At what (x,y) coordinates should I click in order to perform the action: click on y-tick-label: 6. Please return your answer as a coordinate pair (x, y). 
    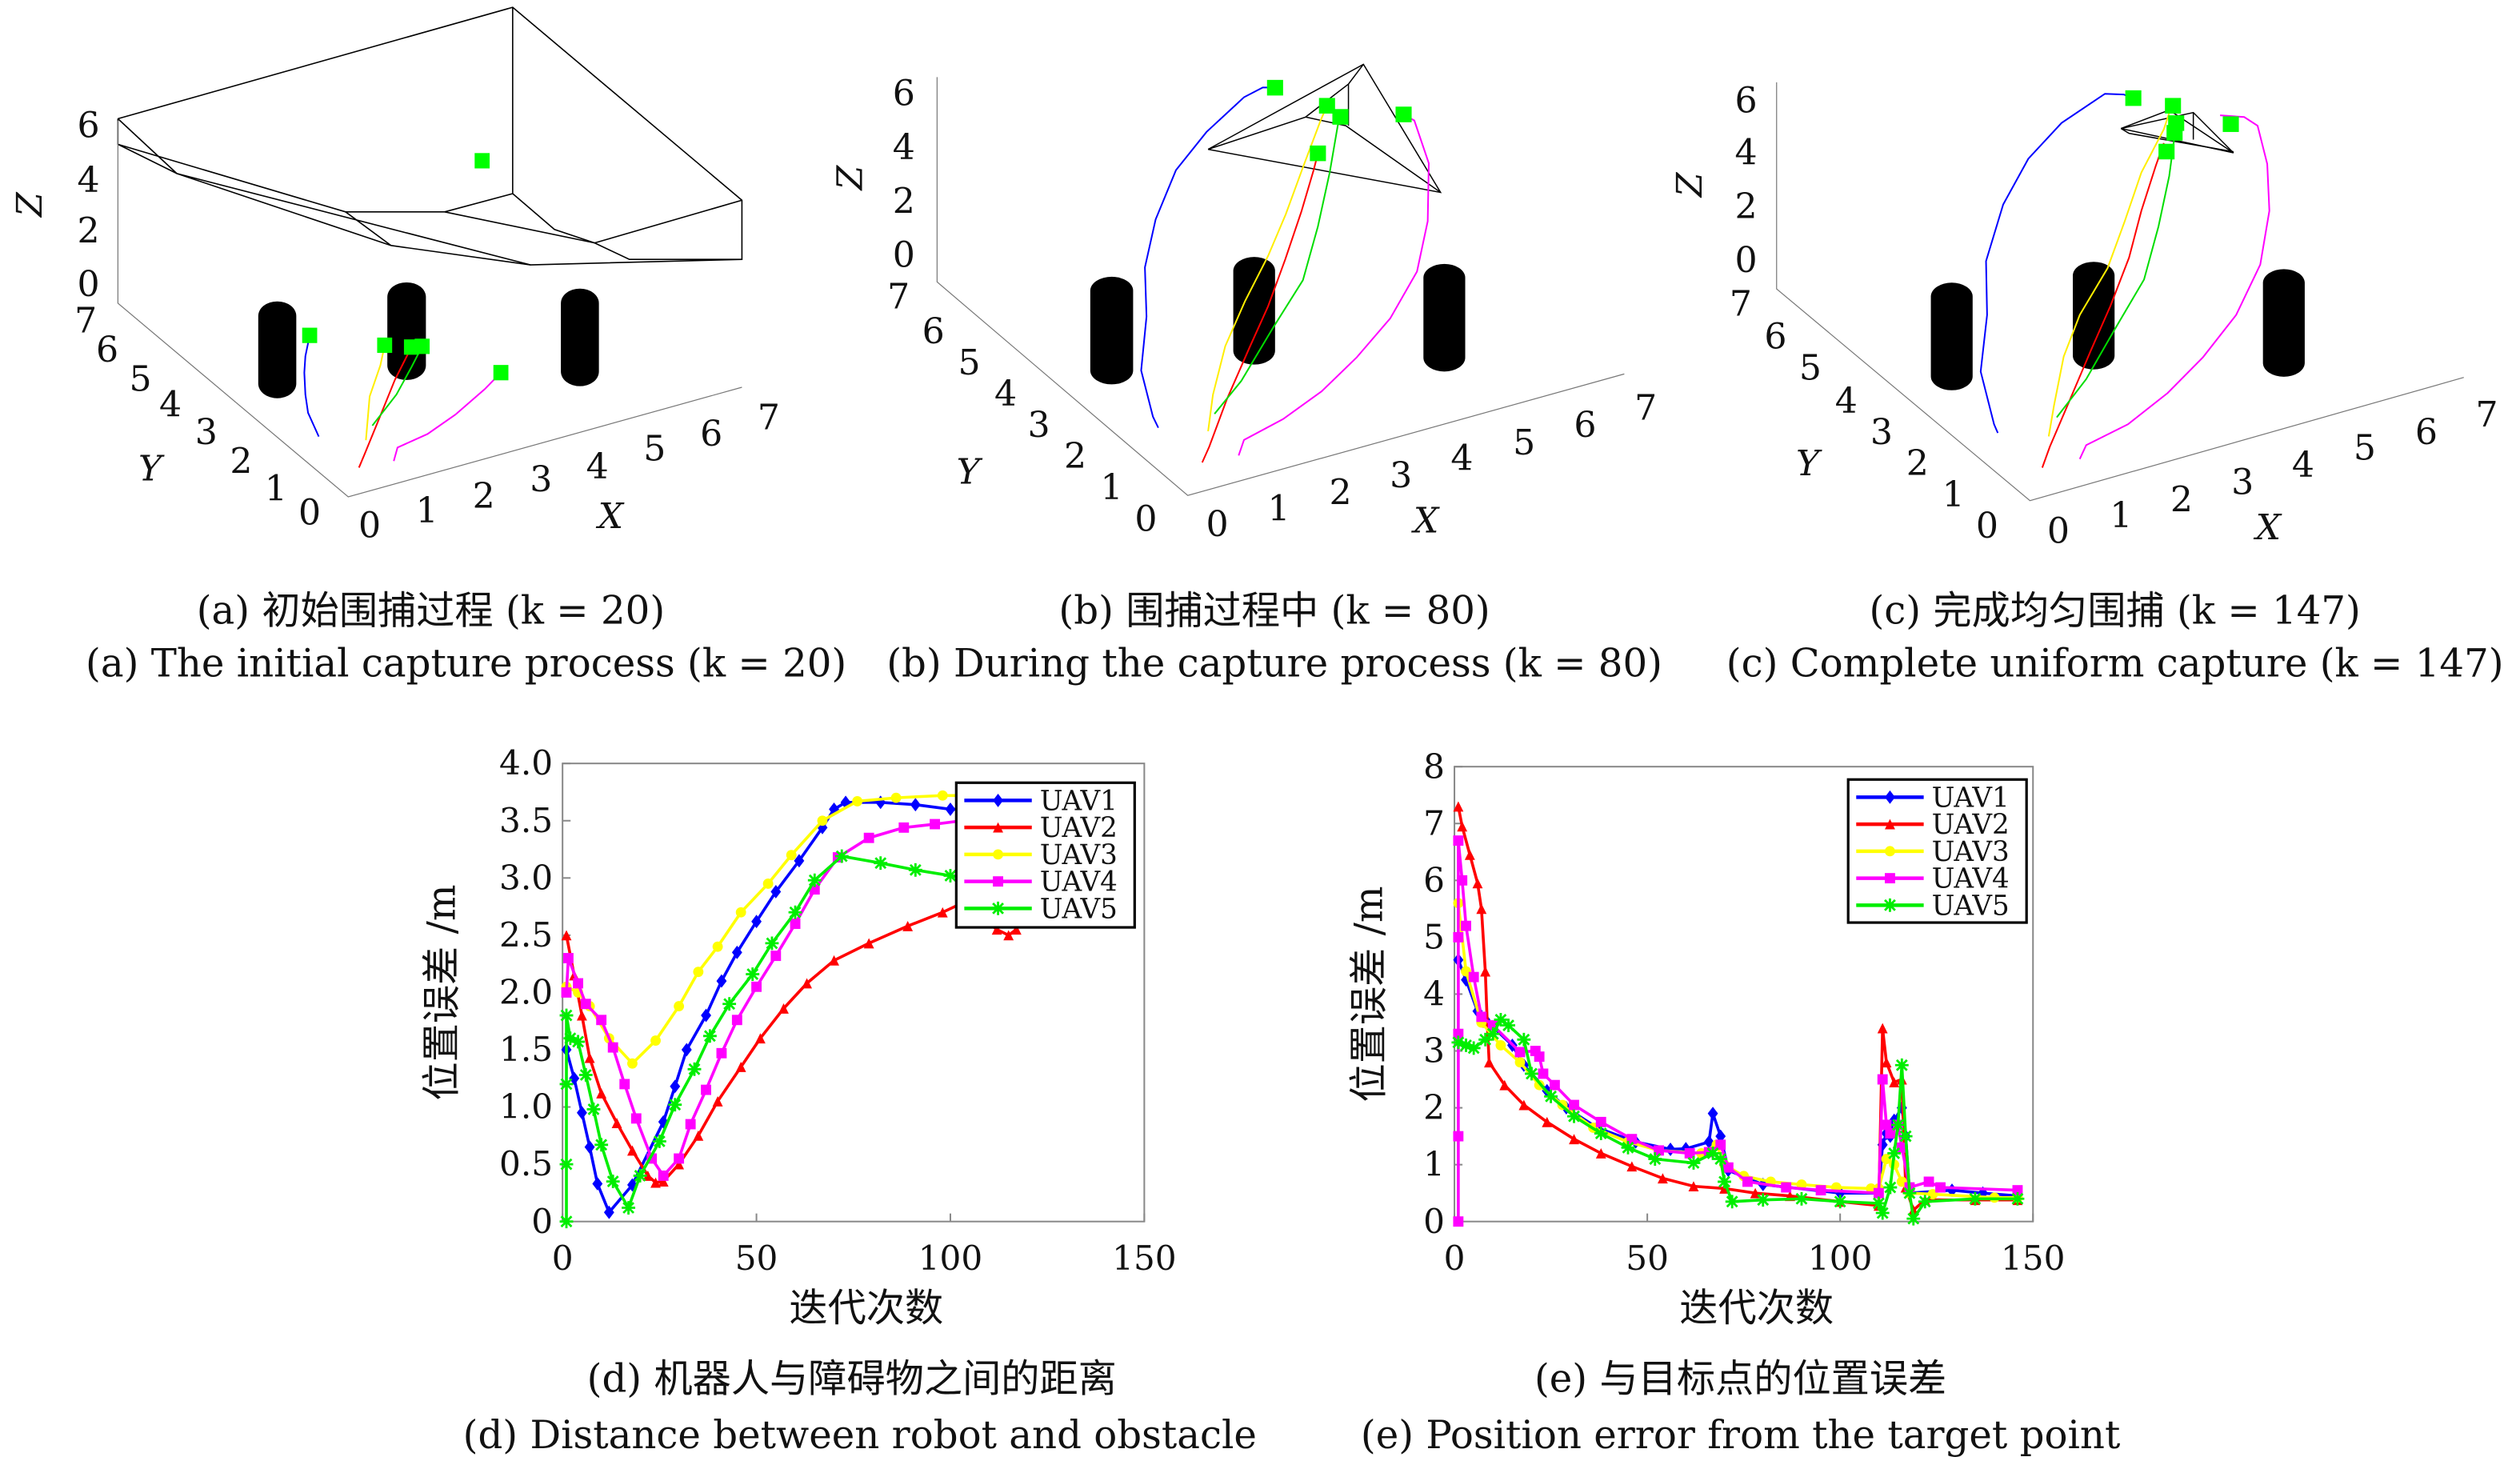
    Looking at the image, I should click on (933, 332).